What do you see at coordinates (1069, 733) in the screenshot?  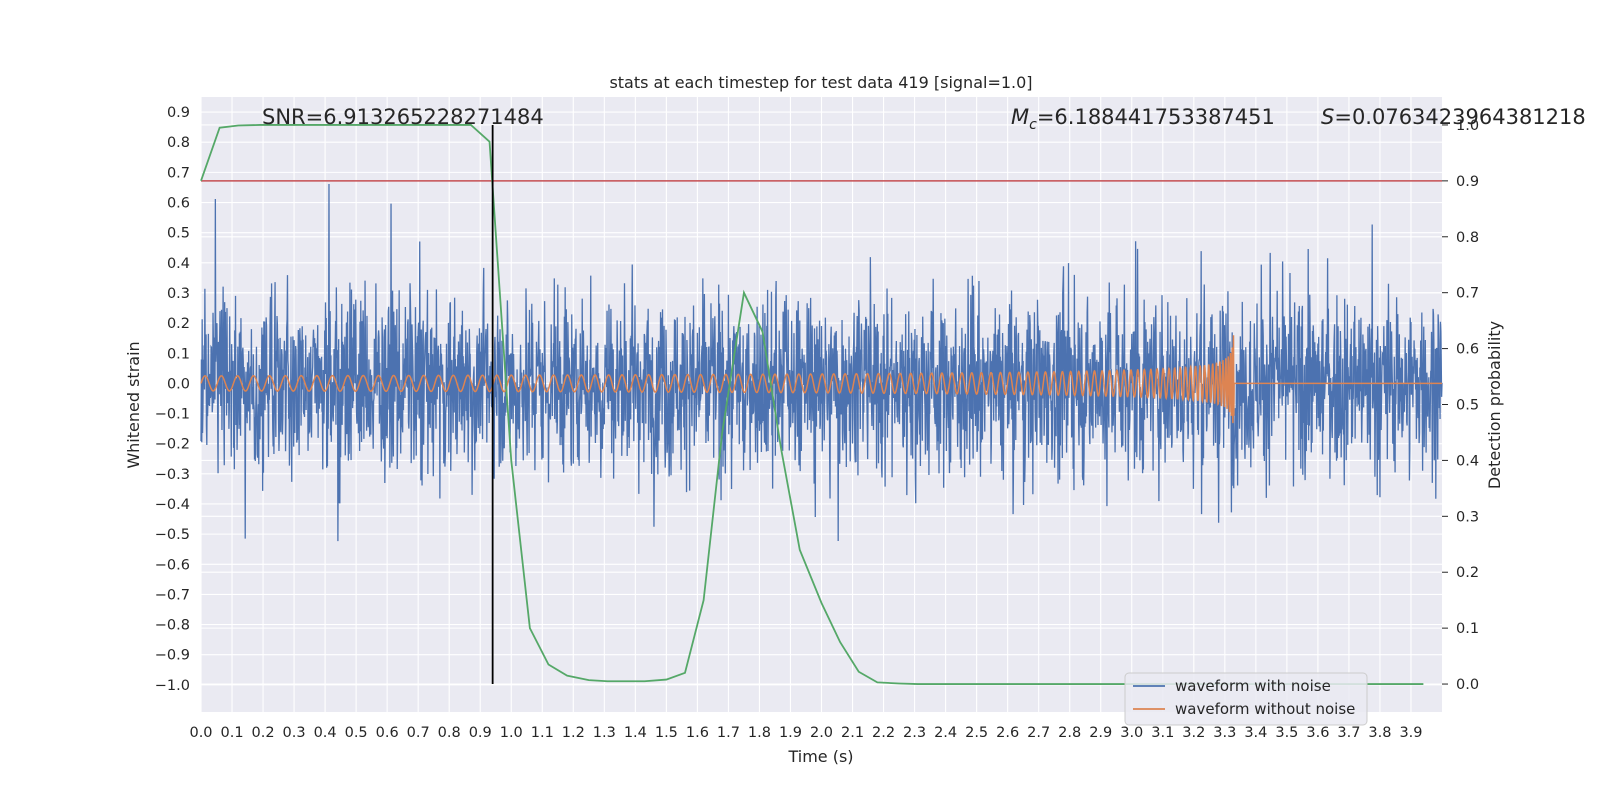 I see `x-tick-label: 2.8` at bounding box center [1069, 733].